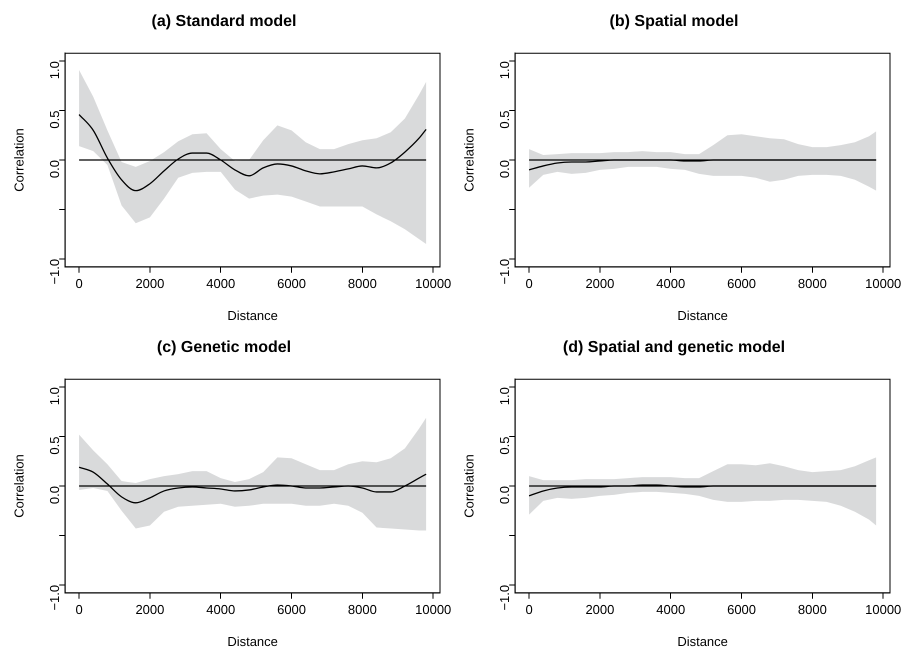 Image resolution: width=919 pixels, height=660 pixels. I want to click on chart-title: (c) Genetic model, so click(224, 347).